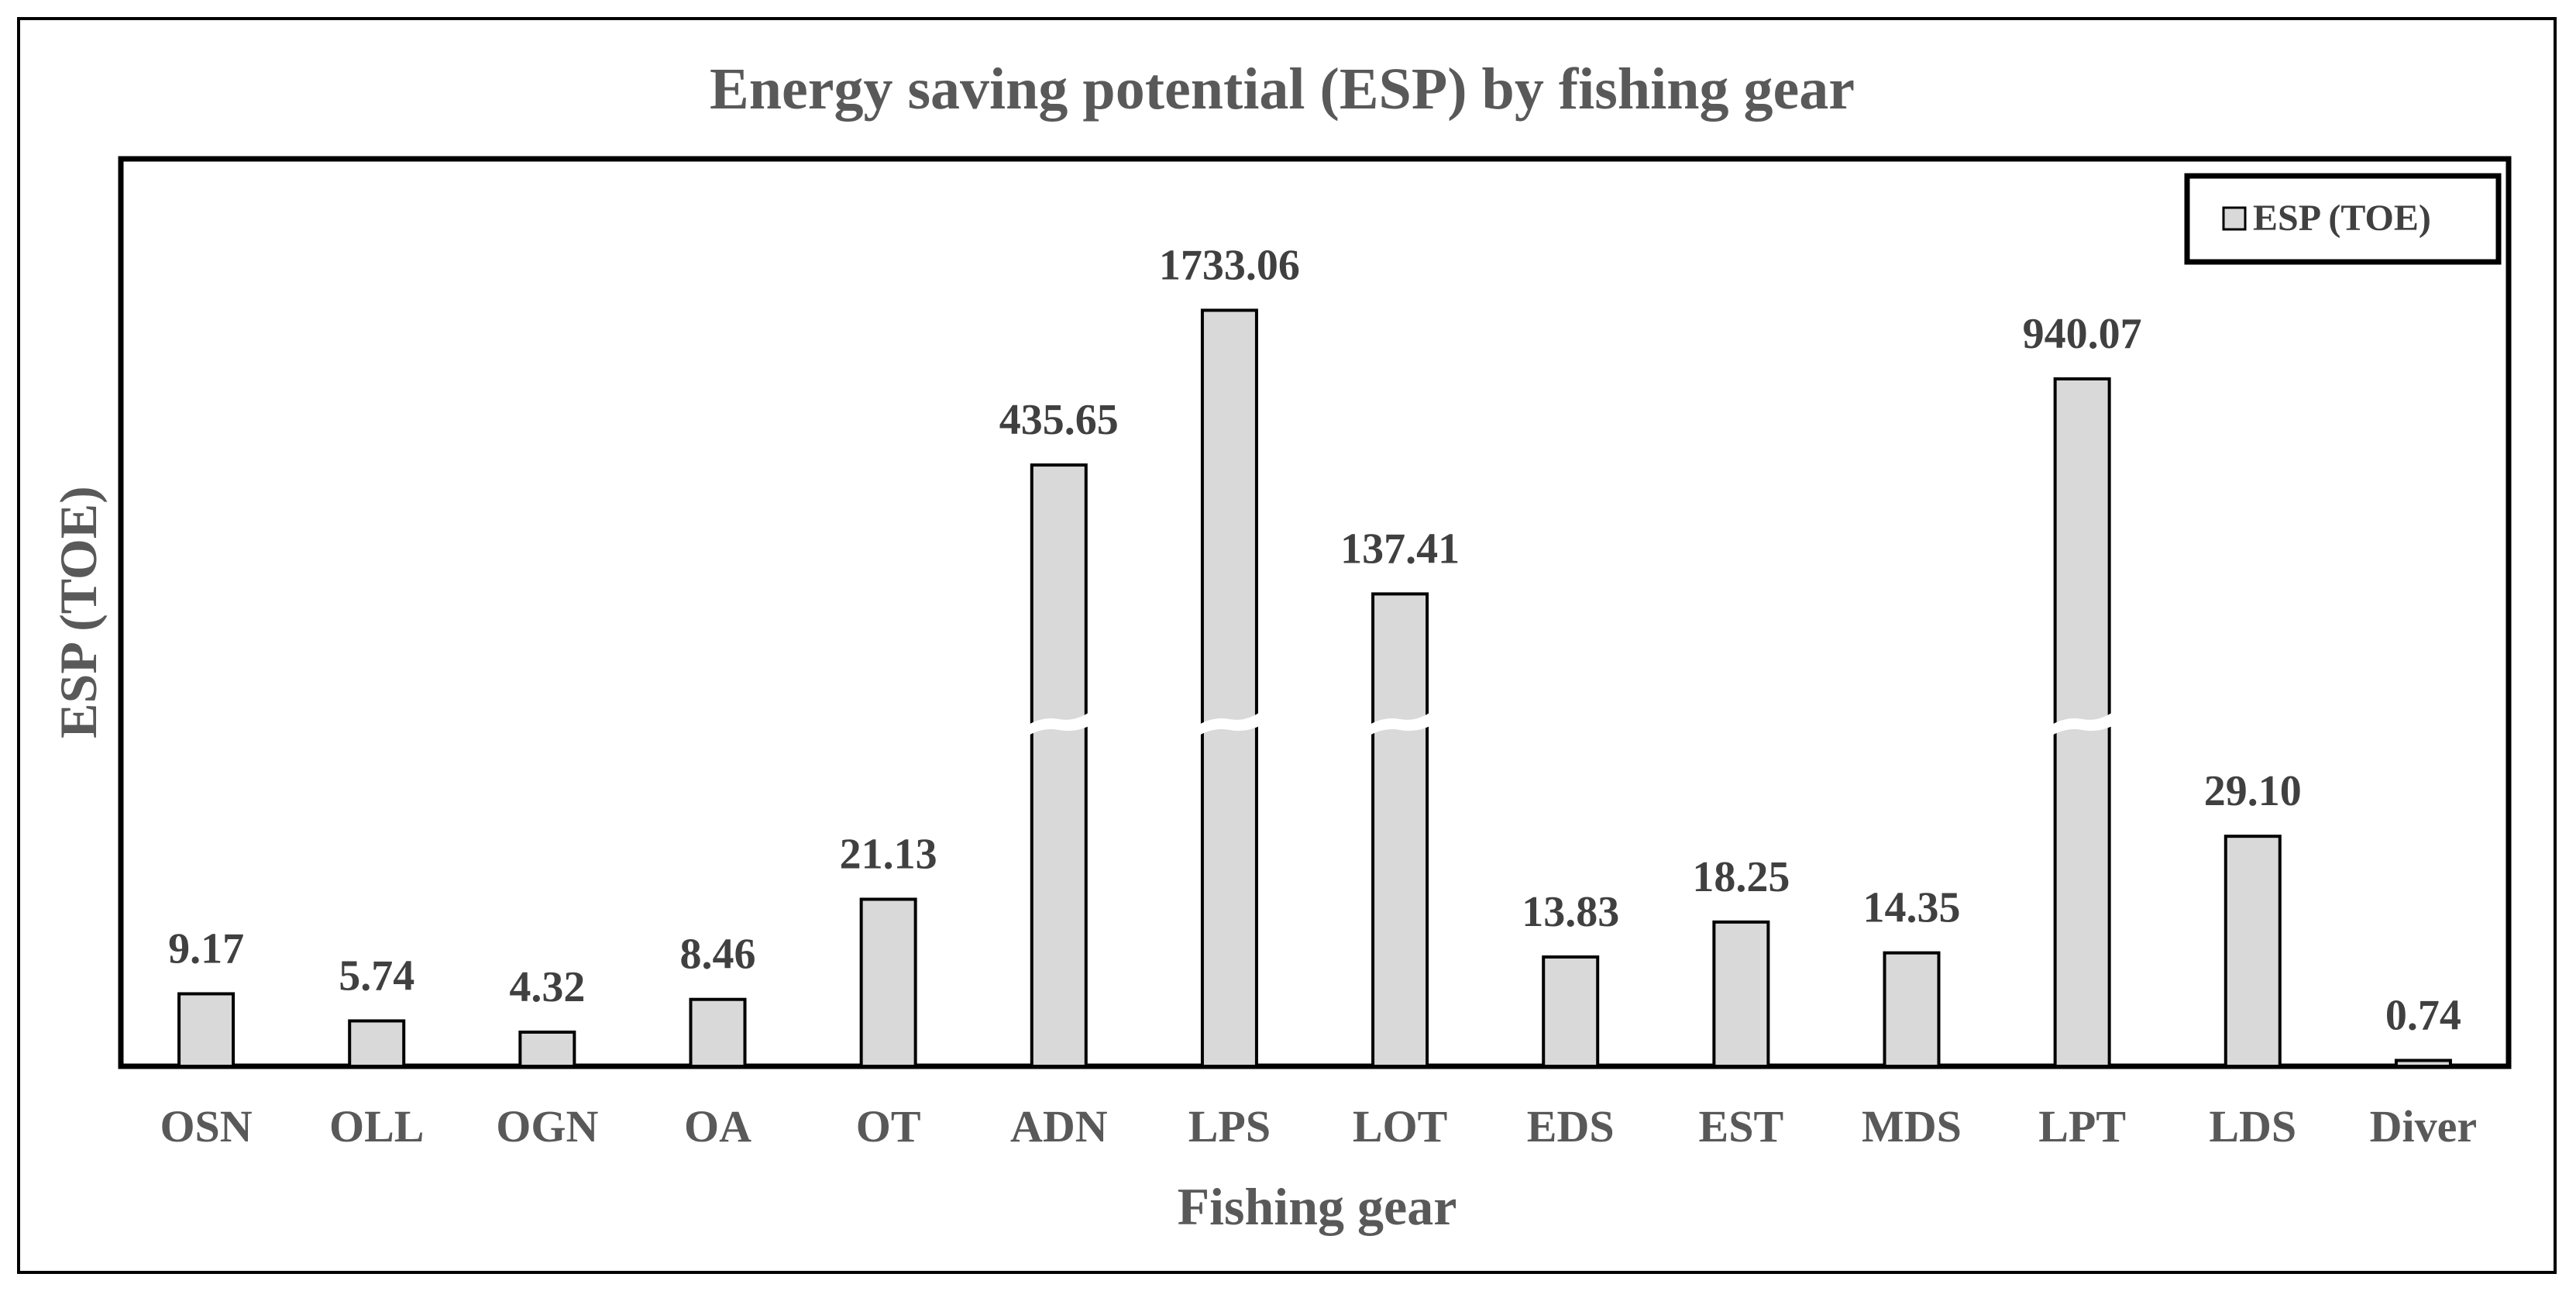  Describe the element at coordinates (2252, 952) in the screenshot. I see `bar-lds` at that location.